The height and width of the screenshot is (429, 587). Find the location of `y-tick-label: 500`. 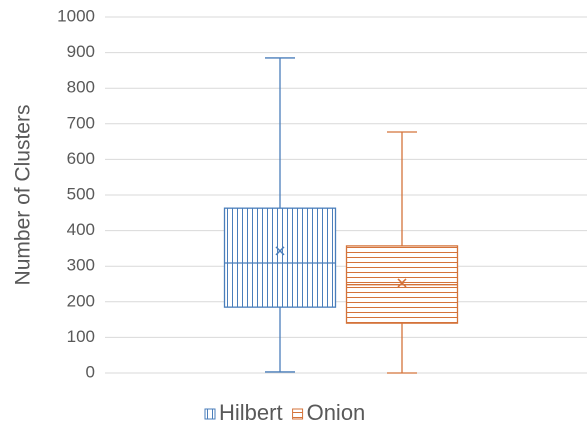

y-tick-label: 500 is located at coordinates (81, 193).